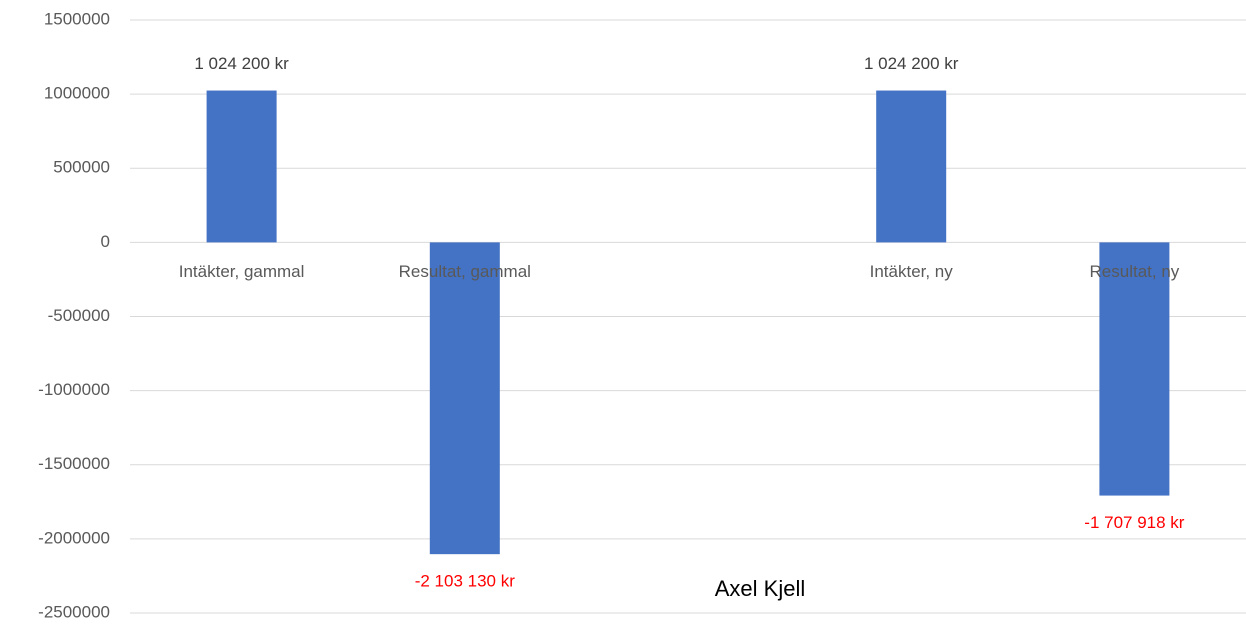 The height and width of the screenshot is (624, 1246). What do you see at coordinates (242, 271) in the screenshot?
I see `x-tick-label: Intäkter, gammal` at bounding box center [242, 271].